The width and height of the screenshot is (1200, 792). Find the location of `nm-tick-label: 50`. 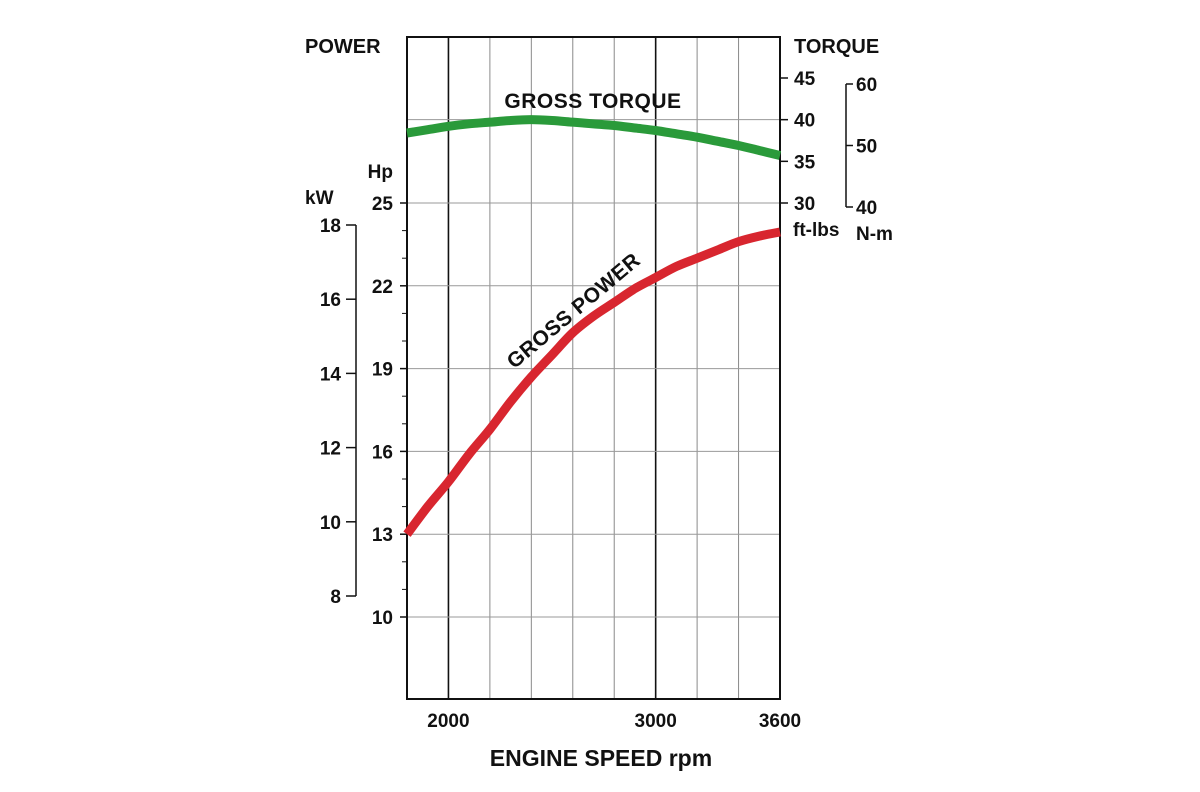

nm-tick-label: 50 is located at coordinates (866, 147).